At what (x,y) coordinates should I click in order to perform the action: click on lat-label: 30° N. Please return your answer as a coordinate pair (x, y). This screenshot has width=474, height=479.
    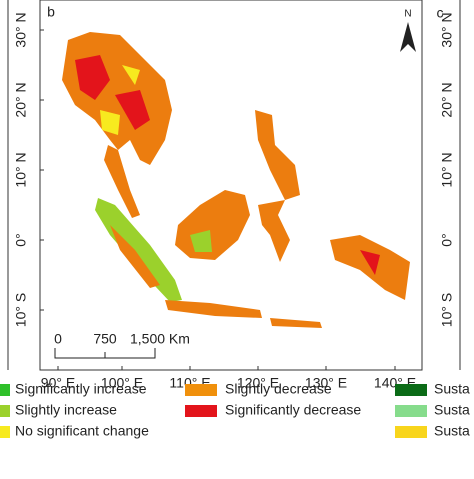
    Looking at the image, I should click on (21, 29).